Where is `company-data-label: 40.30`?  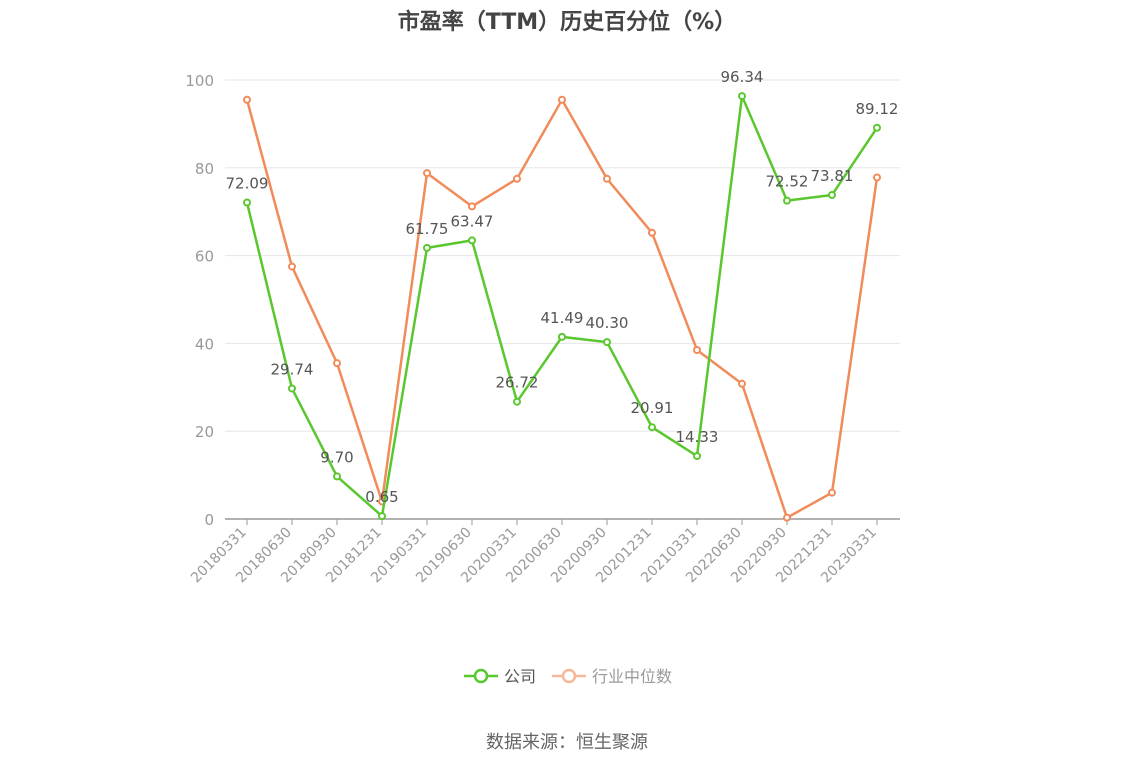 company-data-label: 40.30 is located at coordinates (607, 323).